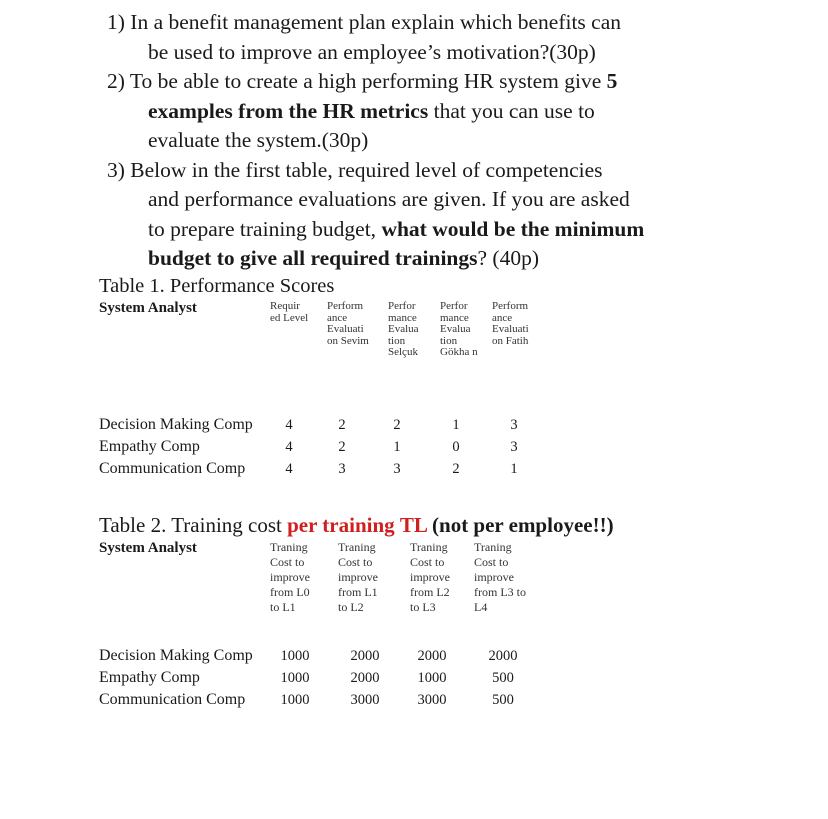 The image size is (828, 819). What do you see at coordinates (456, 447) in the screenshot?
I see `table1-cell: 0` at bounding box center [456, 447].